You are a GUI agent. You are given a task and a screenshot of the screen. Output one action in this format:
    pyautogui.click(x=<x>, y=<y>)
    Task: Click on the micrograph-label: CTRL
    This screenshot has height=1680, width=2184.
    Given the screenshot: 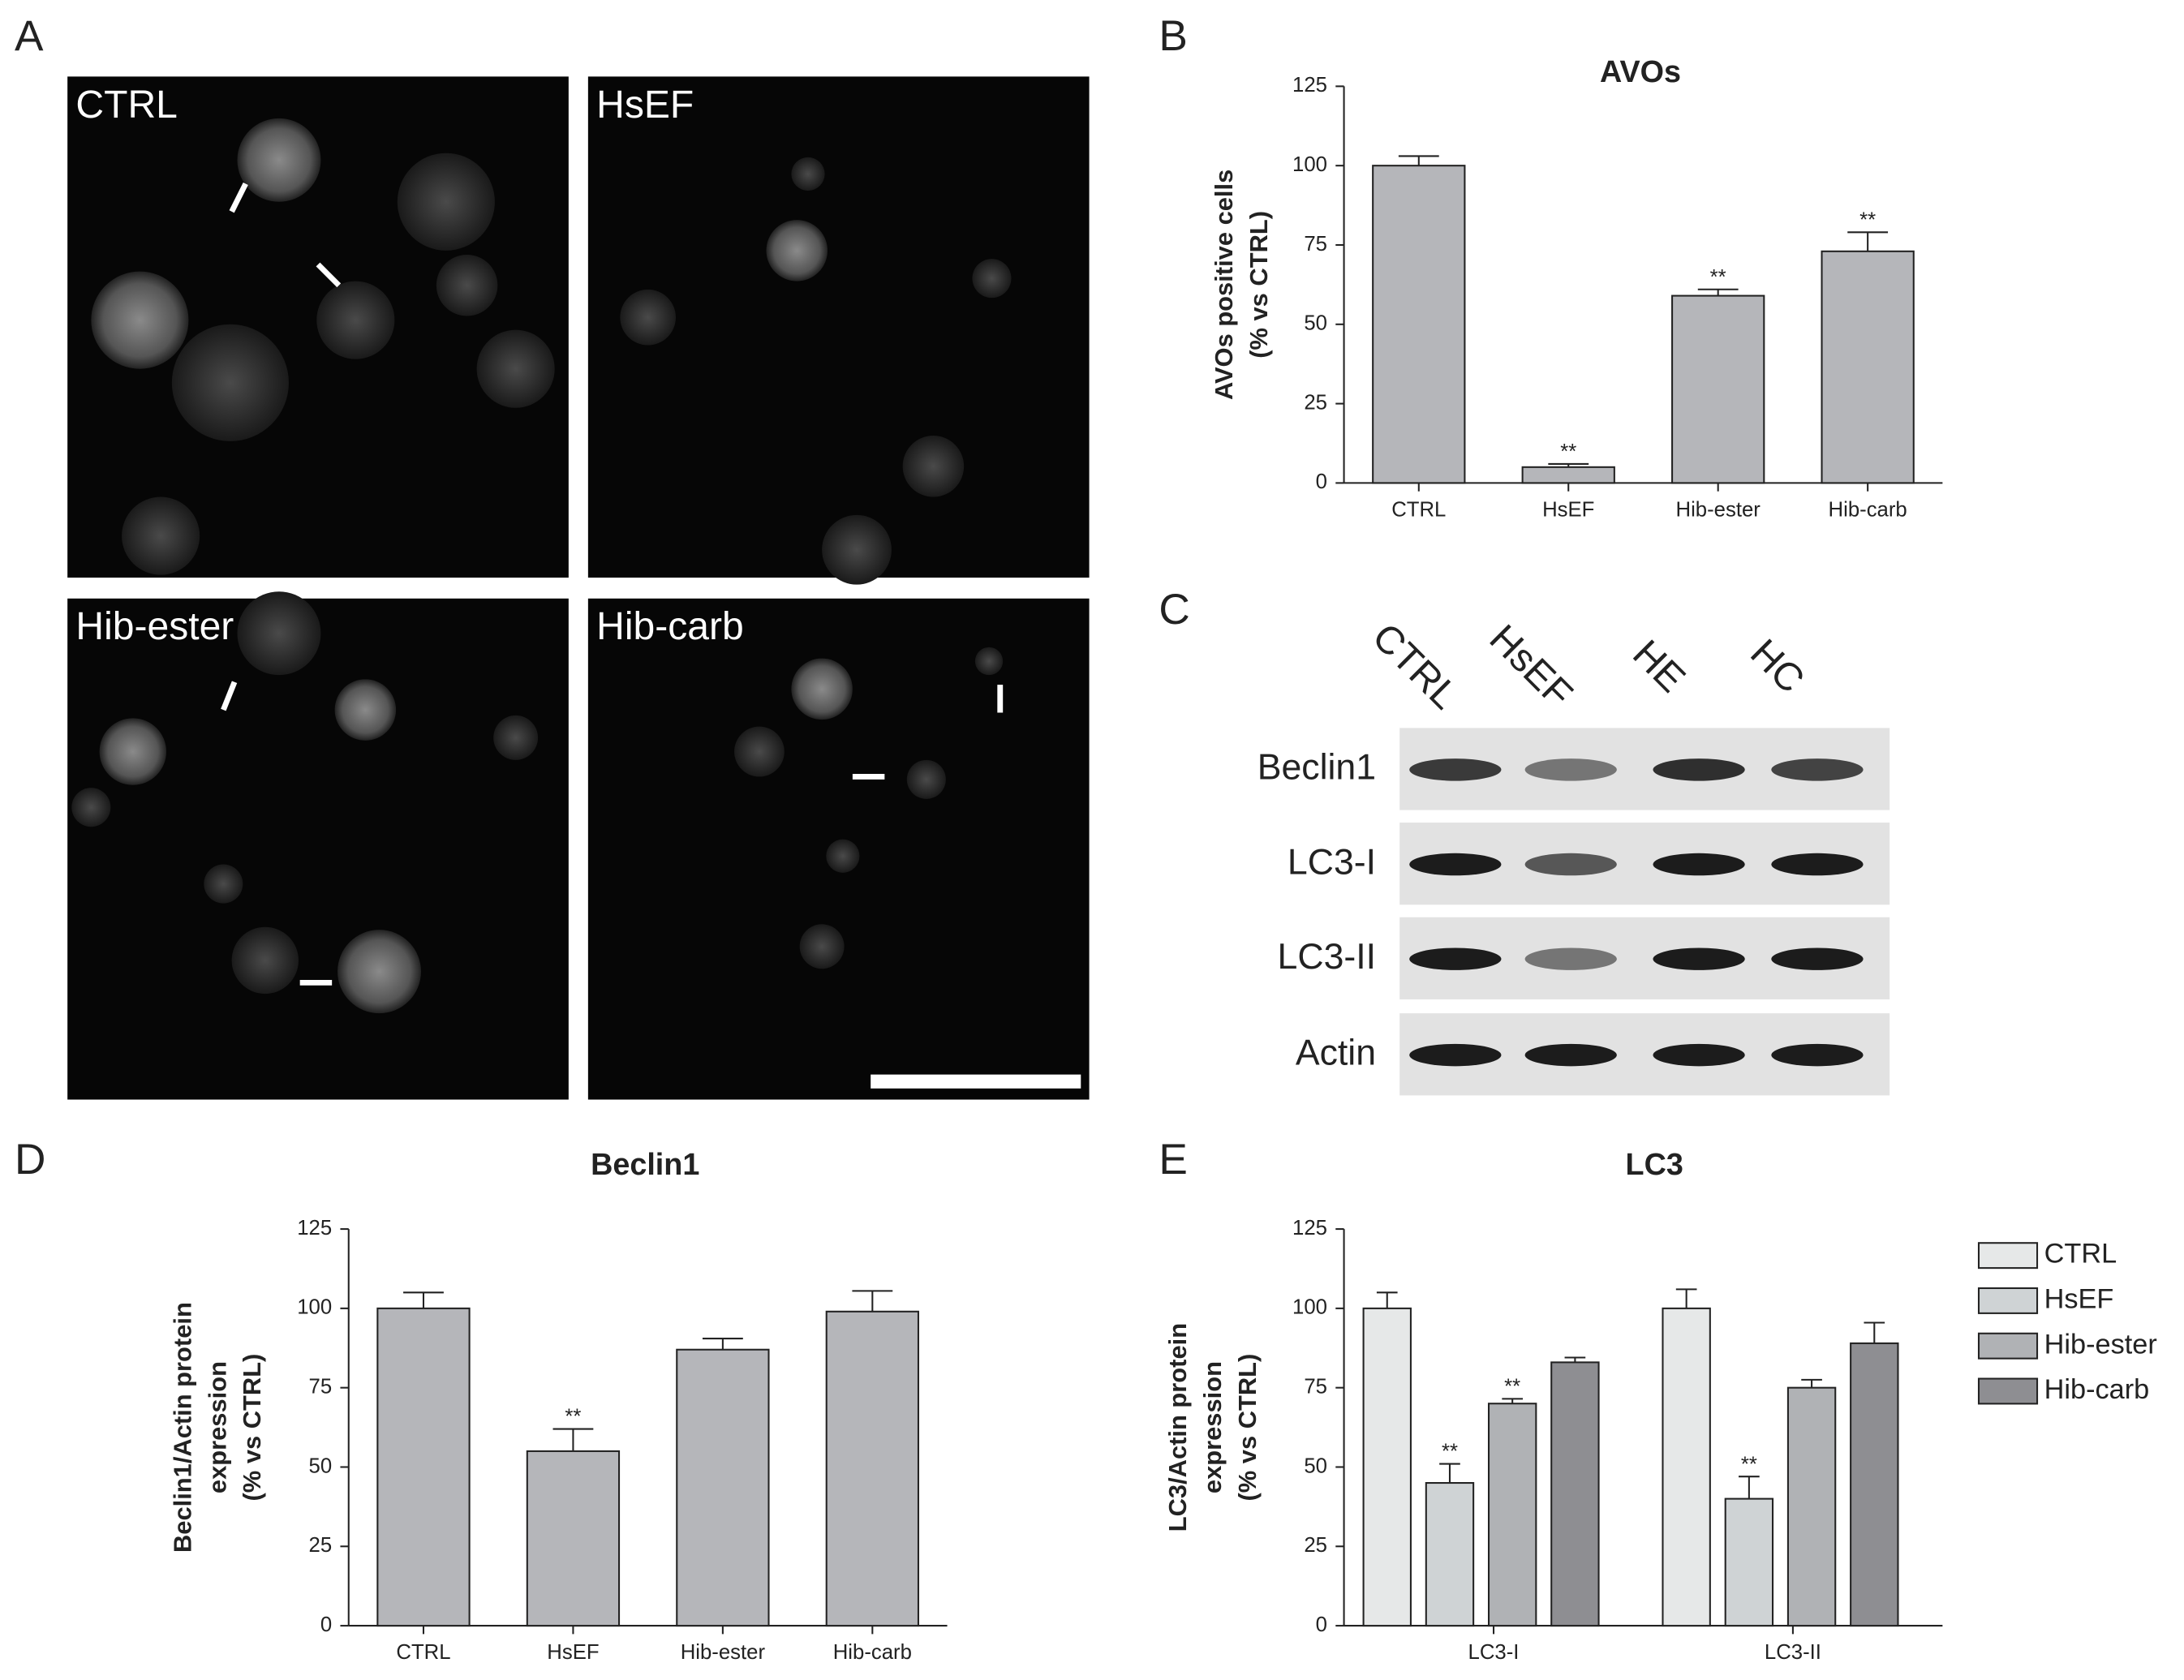 What is the action you would take?
    pyautogui.click(x=126, y=106)
    